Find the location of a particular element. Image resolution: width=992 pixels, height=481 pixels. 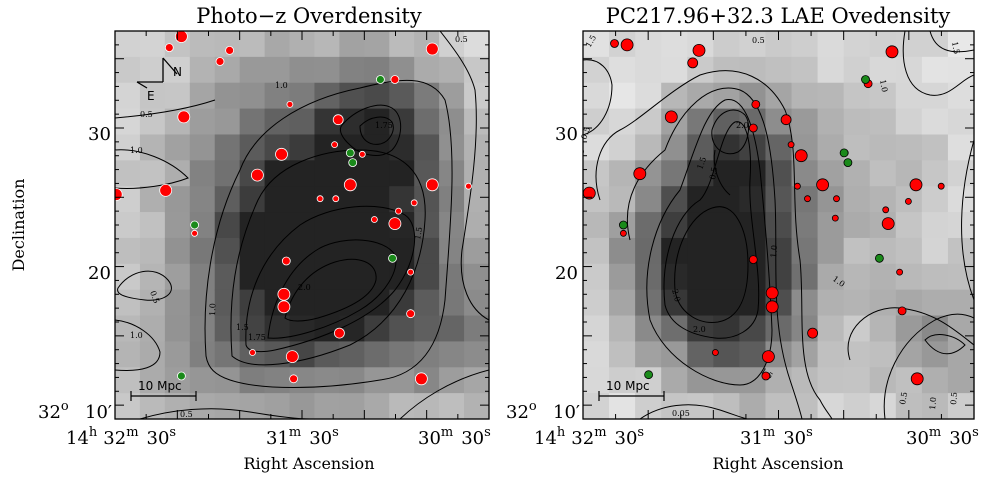

contour-label: 1.75 is located at coordinates (384, 125).